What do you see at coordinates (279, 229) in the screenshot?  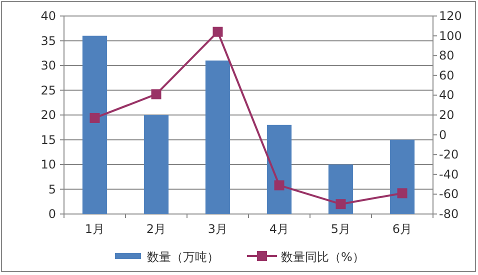 I see `x-tick-label: 4月` at bounding box center [279, 229].